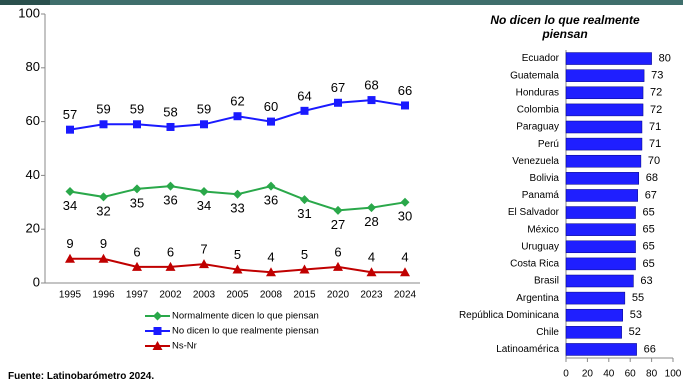 This screenshot has width=683, height=383. I want to click on x-tick-label: 80, so click(652, 374).